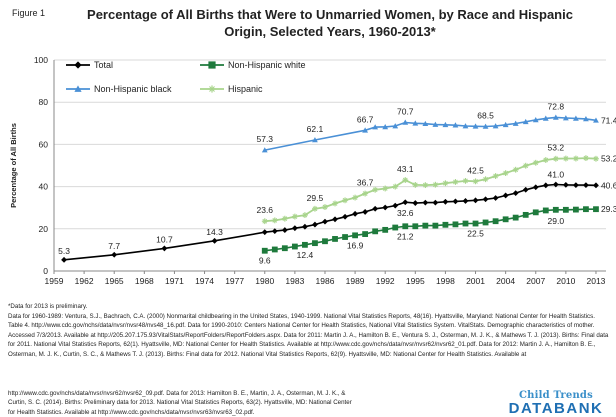 The width and height of the screenshot is (616, 417). Describe the element at coordinates (41, 60) in the screenshot. I see `y-tick-label: 100` at that location.